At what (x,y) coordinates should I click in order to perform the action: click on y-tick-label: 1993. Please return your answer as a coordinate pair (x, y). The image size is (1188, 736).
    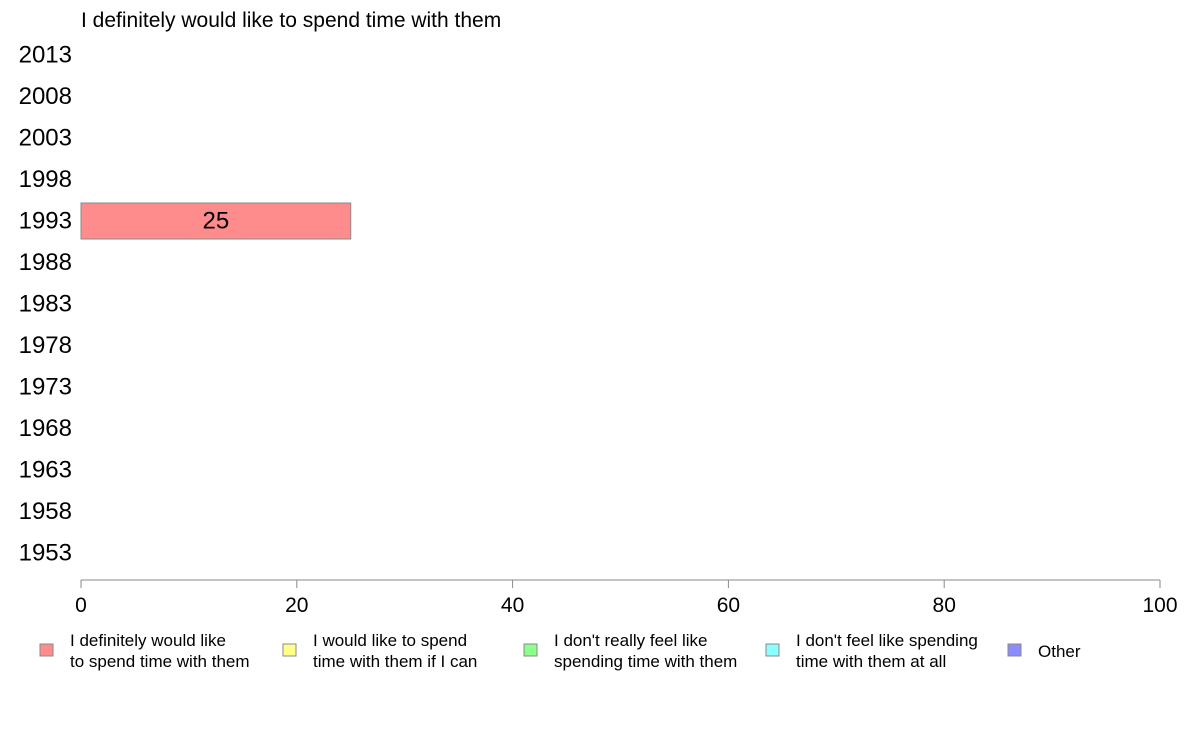
    Looking at the image, I should click on (45, 221).